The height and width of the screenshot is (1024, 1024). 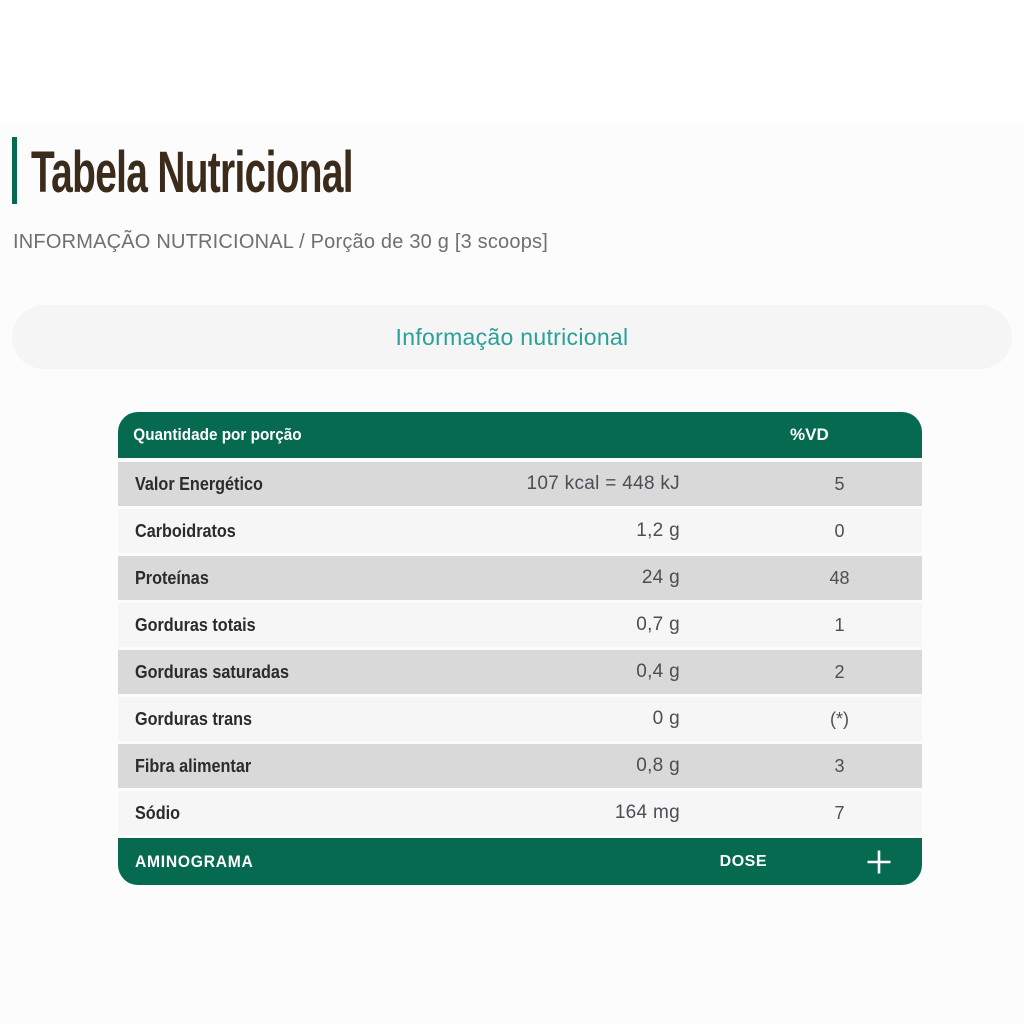 I want to click on table-row: Valor Energético 107 kcal = 448 kJ 5, so click(x=520, y=484).